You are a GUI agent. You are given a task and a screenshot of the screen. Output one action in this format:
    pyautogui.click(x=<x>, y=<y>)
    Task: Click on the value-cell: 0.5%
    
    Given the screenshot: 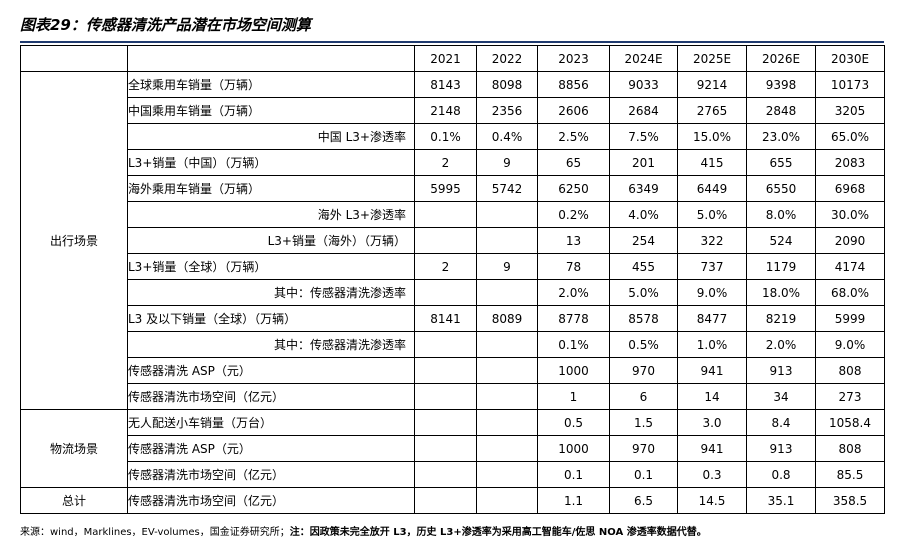 What is the action you would take?
    pyautogui.click(x=643, y=344)
    